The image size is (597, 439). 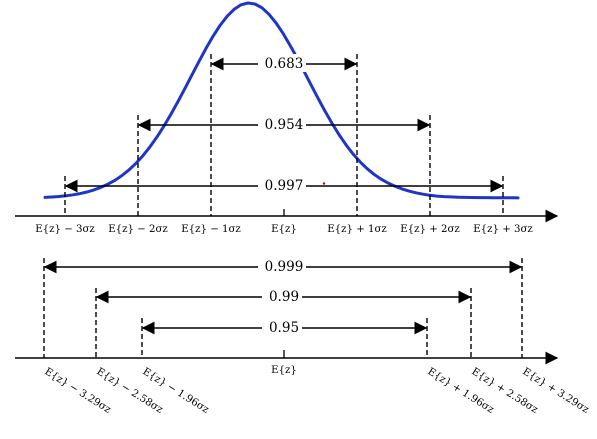 I want to click on interval-label-bg-0.95, so click(x=282, y=327).